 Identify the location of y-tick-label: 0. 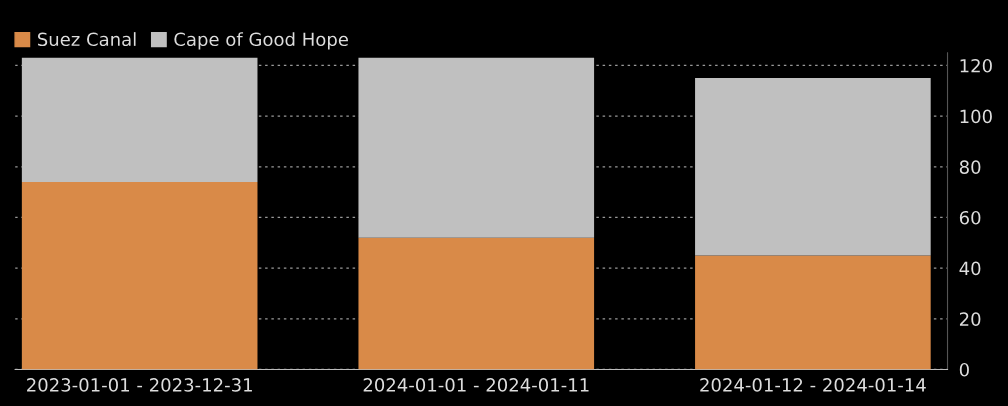
(964, 369).